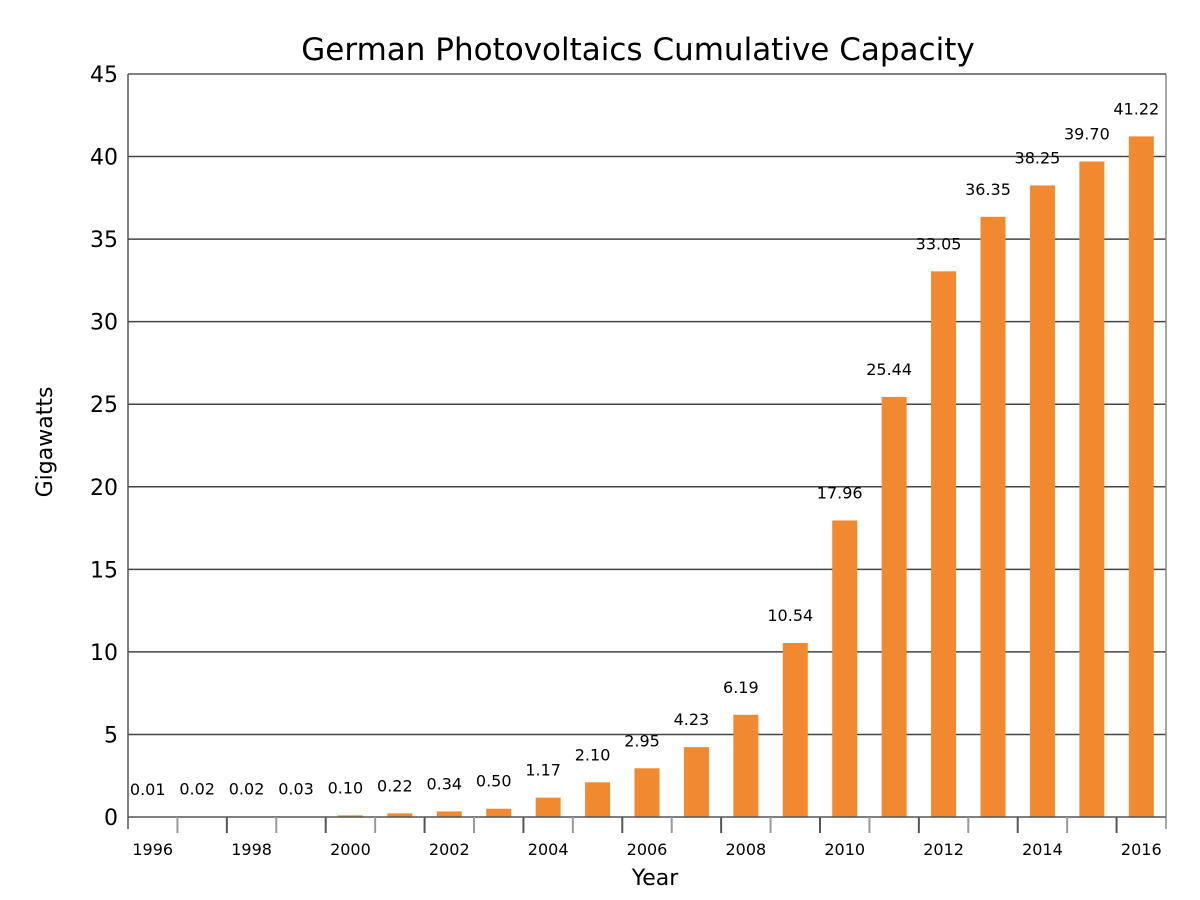 The width and height of the screenshot is (1200, 900). What do you see at coordinates (1087, 134) in the screenshot?
I see `data-label: 39.70` at bounding box center [1087, 134].